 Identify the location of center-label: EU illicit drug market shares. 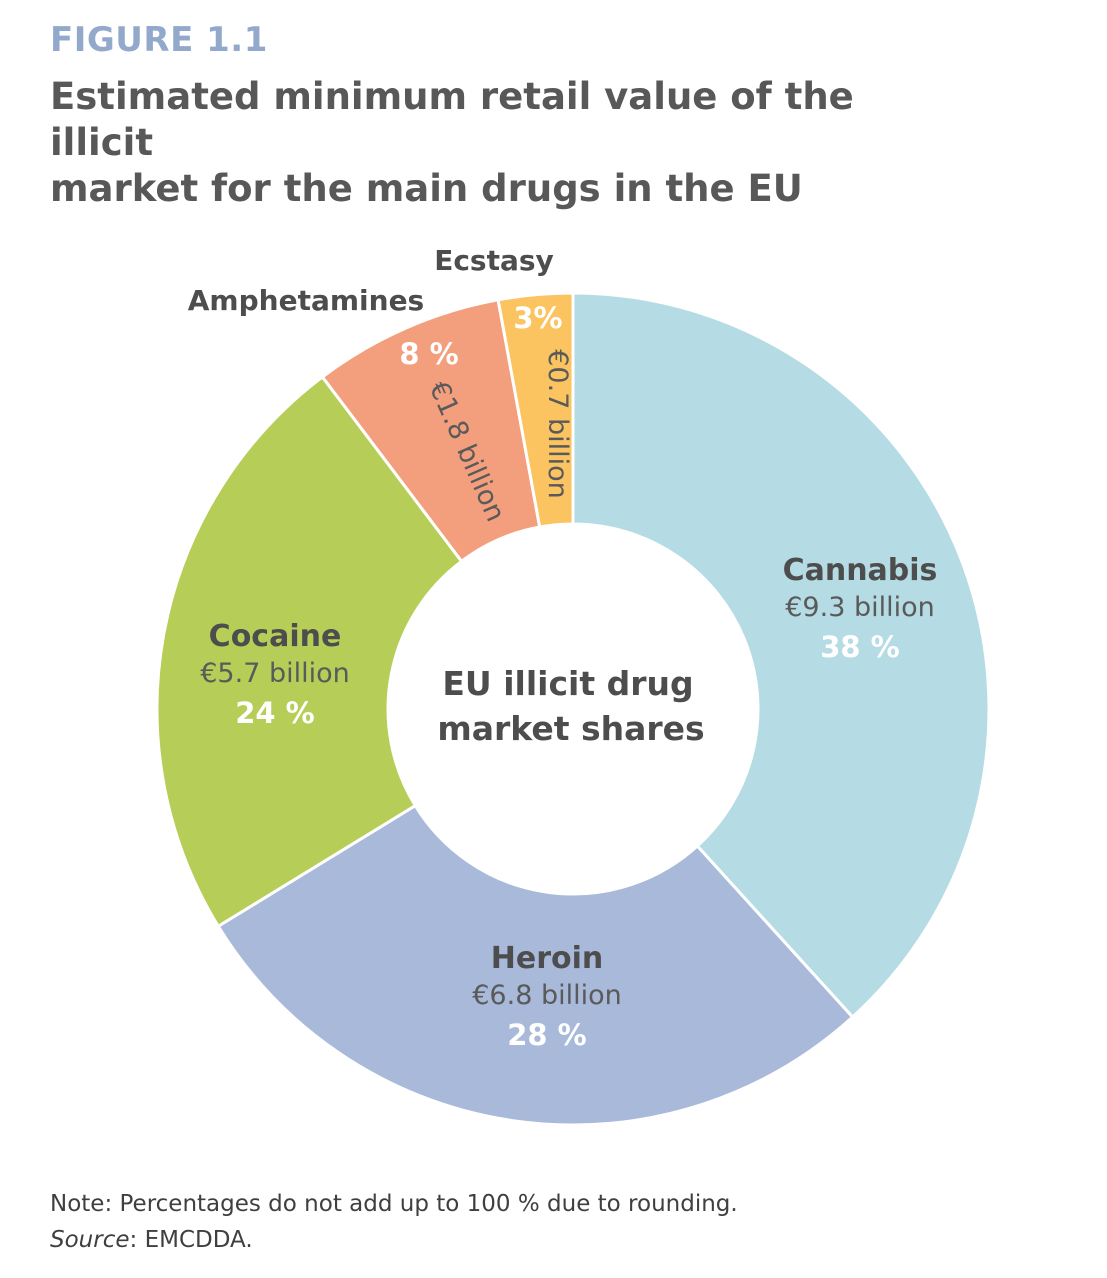
(570, 706).